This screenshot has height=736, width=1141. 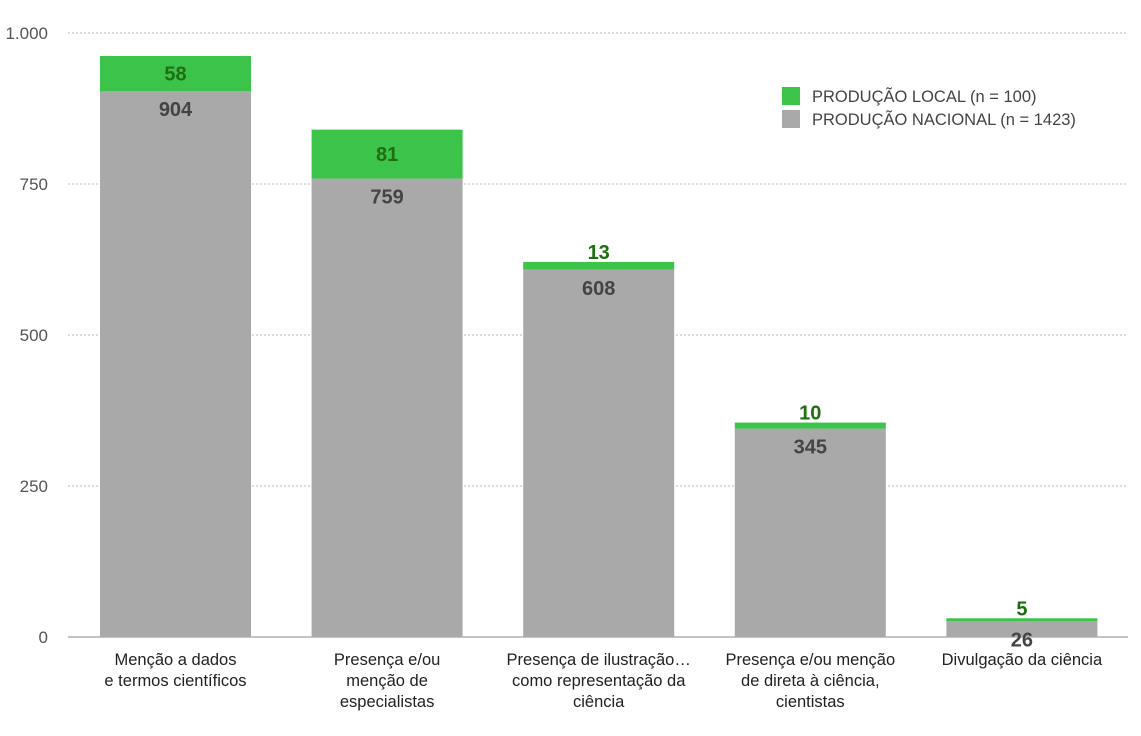 What do you see at coordinates (386, 198) in the screenshot?
I see `data-label-nacional: 759` at bounding box center [386, 198].